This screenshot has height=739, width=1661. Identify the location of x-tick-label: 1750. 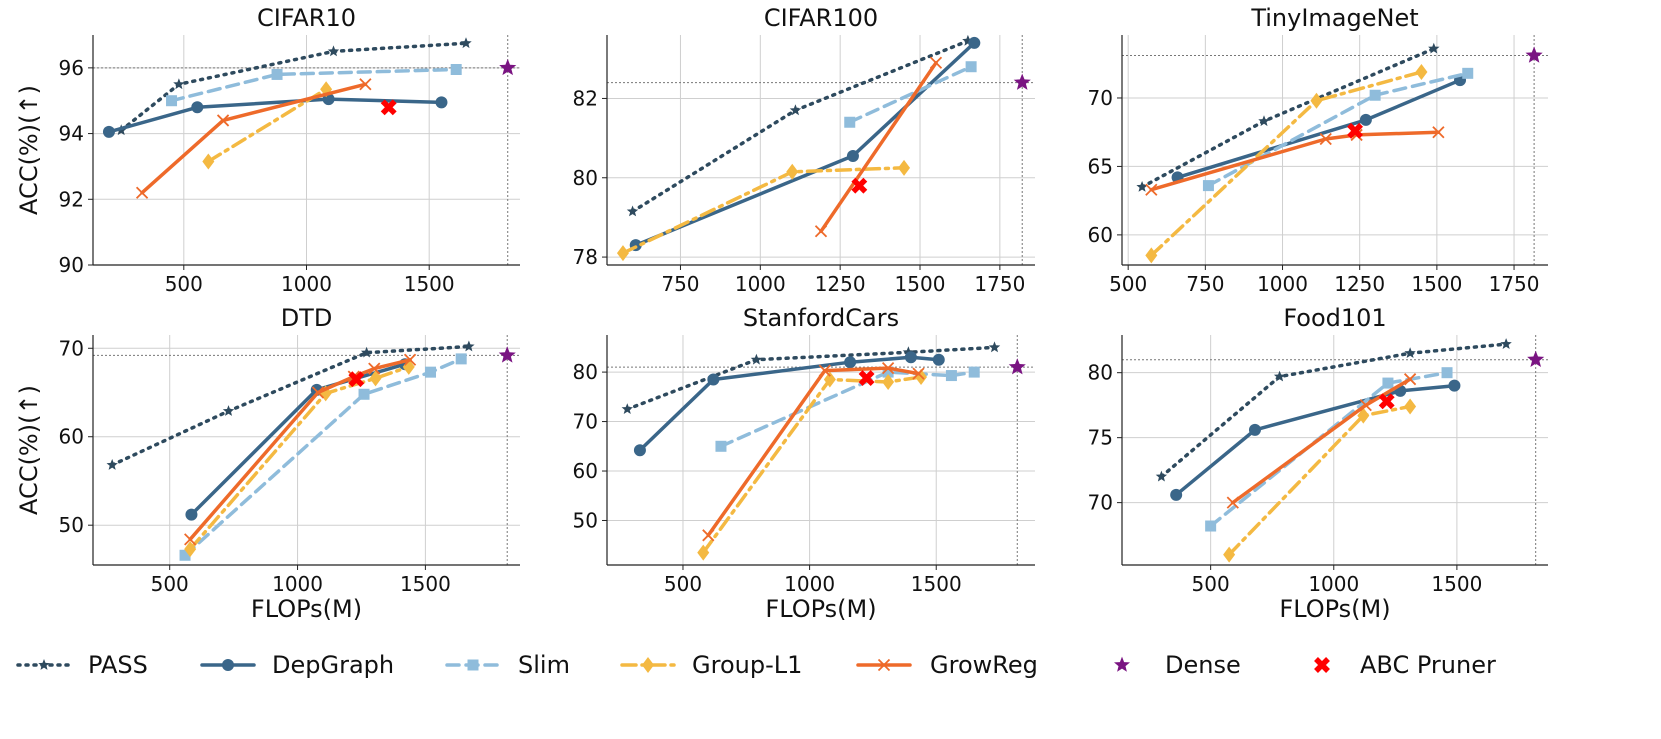
(1514, 284).